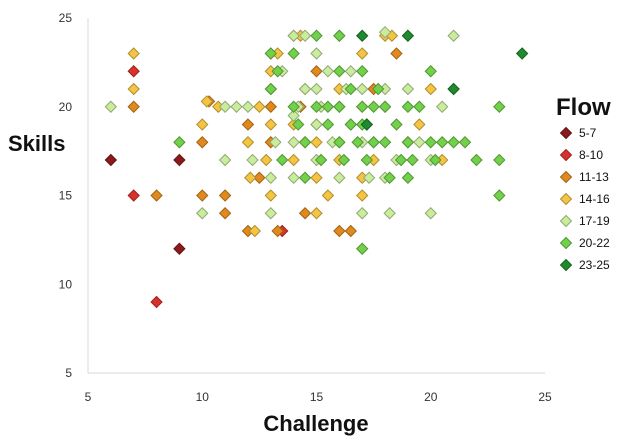 This screenshot has width=626, height=436. Describe the element at coordinates (588, 133) in the screenshot. I see `legend-label: 5-7` at that location.